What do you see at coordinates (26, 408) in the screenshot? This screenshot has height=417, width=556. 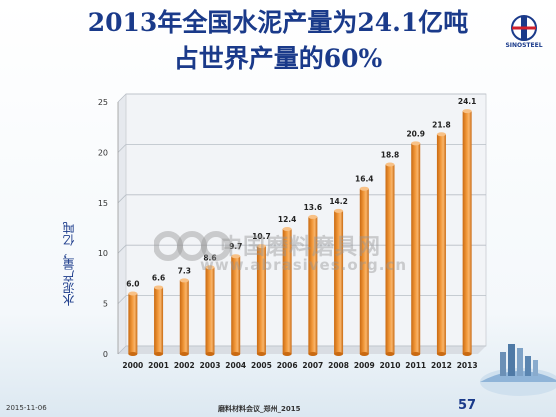 I see `footer-date: 2015-11-06` at bounding box center [26, 408].